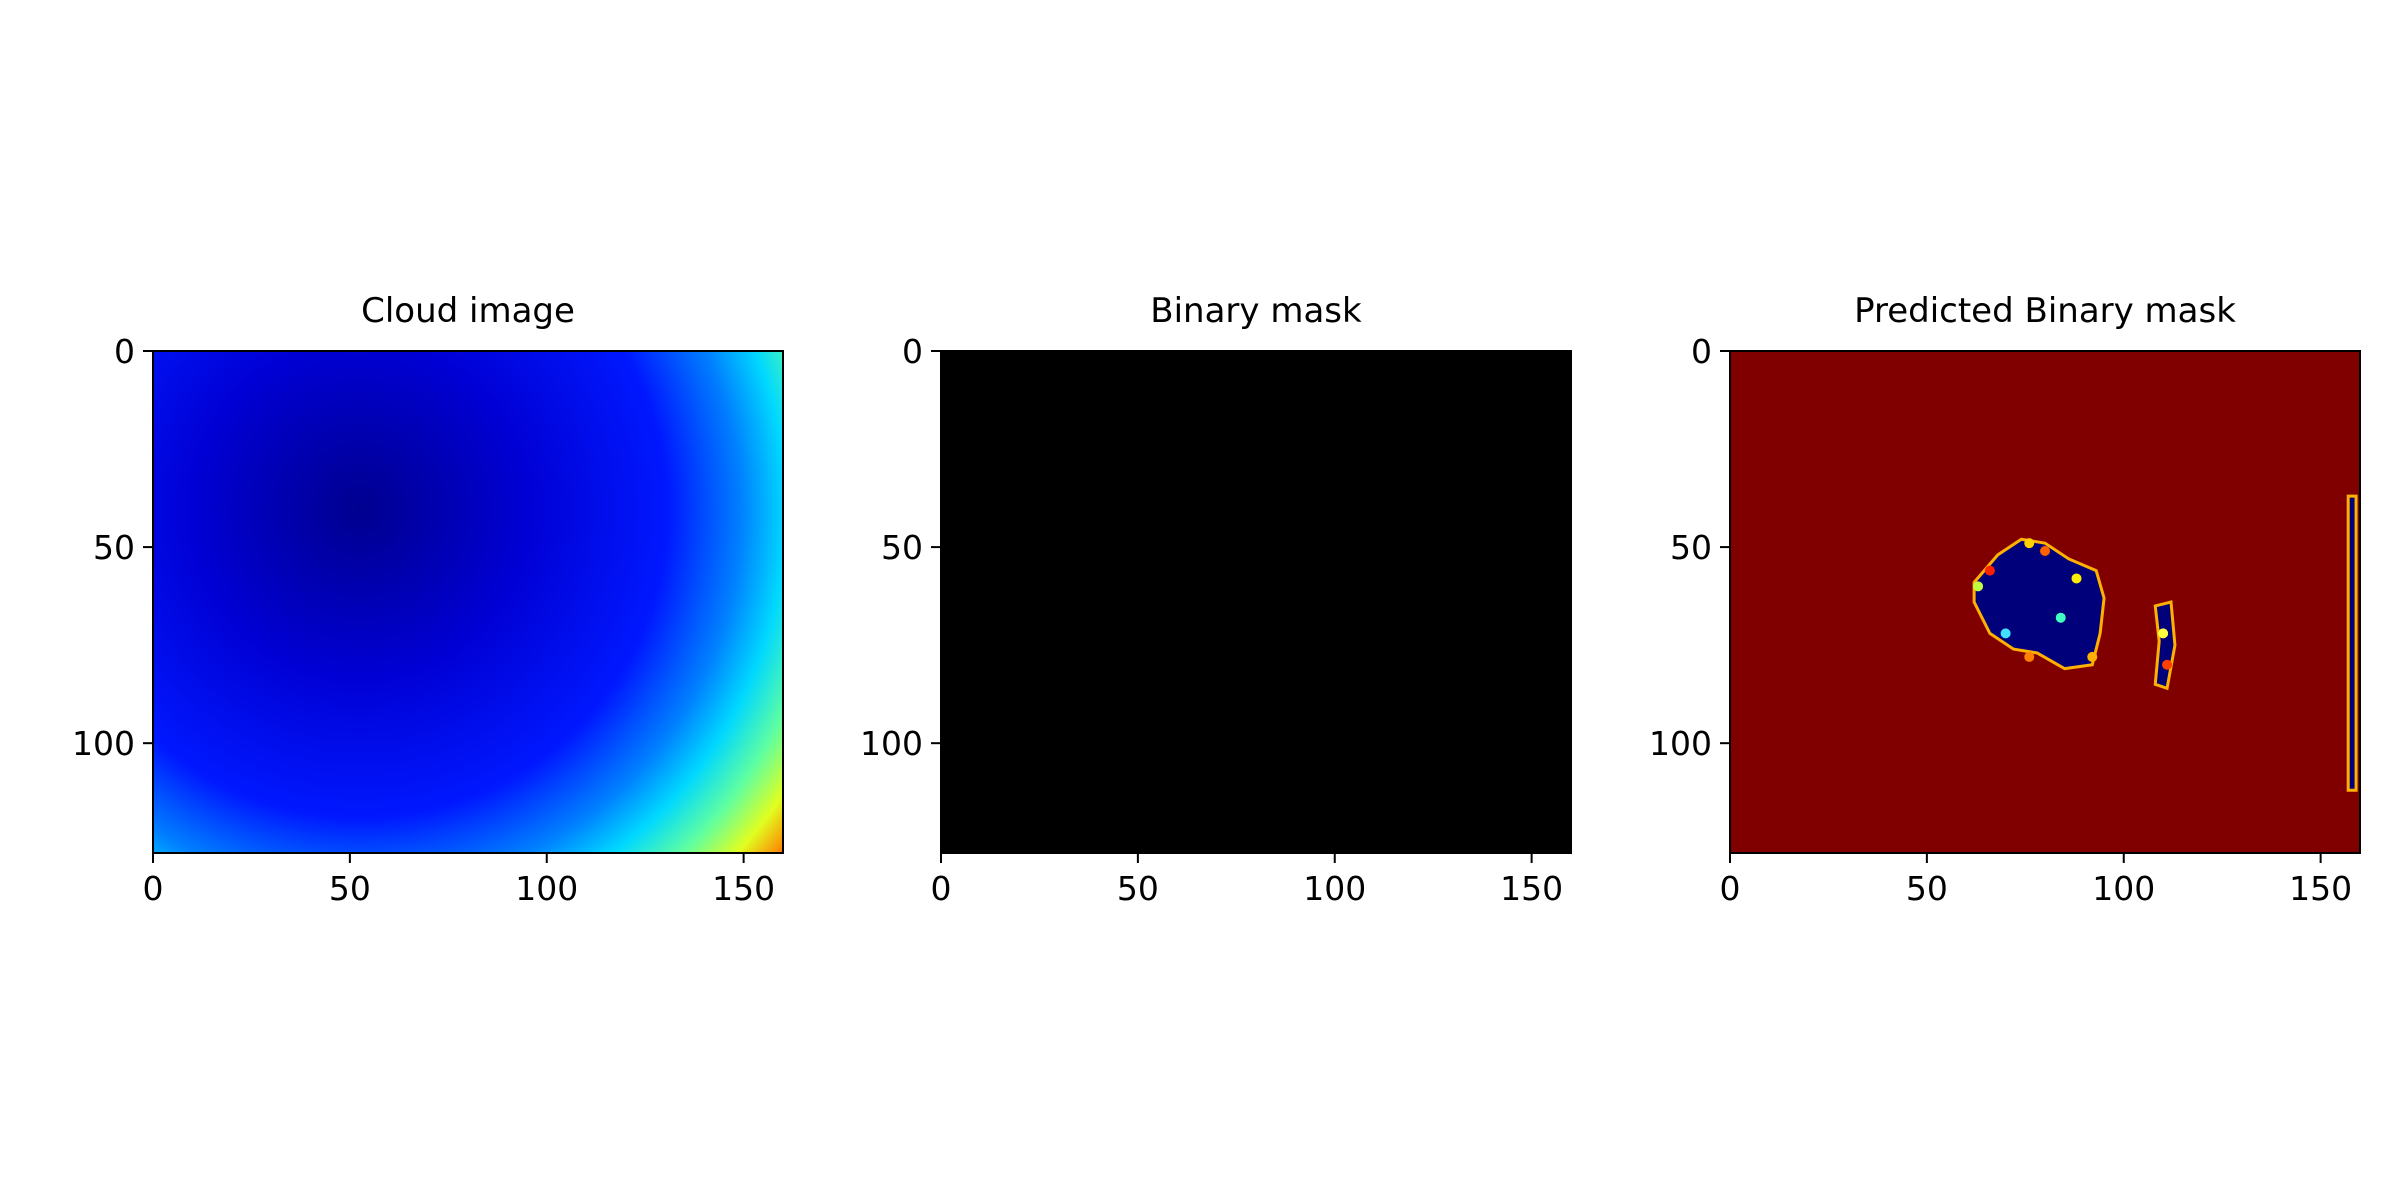 Image resolution: width=2400 pixels, height=1200 pixels. Describe the element at coordinates (1256, 311) in the screenshot. I see `panel-title: Binary mask` at that location.